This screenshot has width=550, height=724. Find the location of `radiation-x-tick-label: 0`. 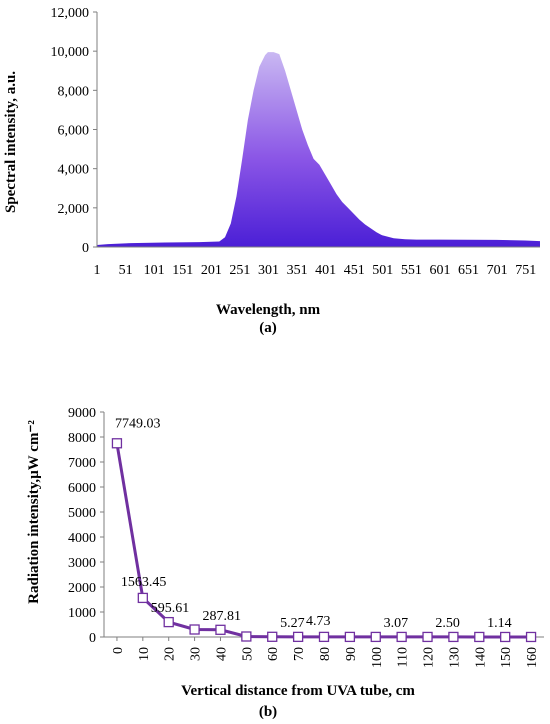

radiation-x-tick-label: 0 is located at coordinates (118, 650).